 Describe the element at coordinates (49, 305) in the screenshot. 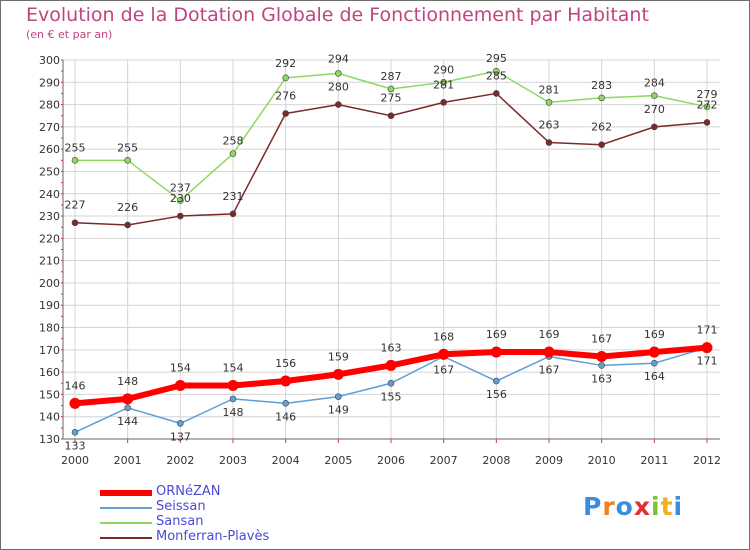

I see `y-tick-label: 190` at that location.